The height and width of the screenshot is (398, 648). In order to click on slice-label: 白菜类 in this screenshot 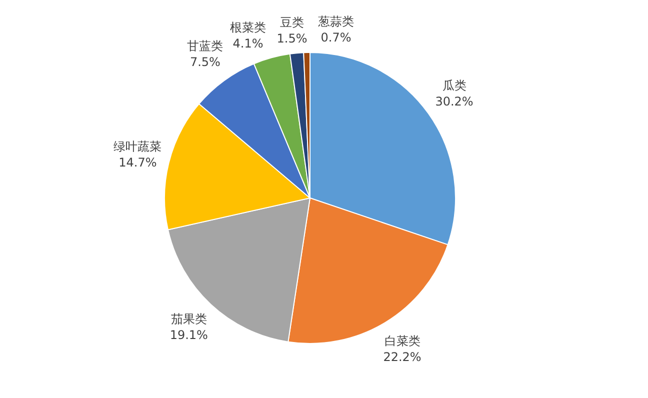, I will do `click(402, 341)`.